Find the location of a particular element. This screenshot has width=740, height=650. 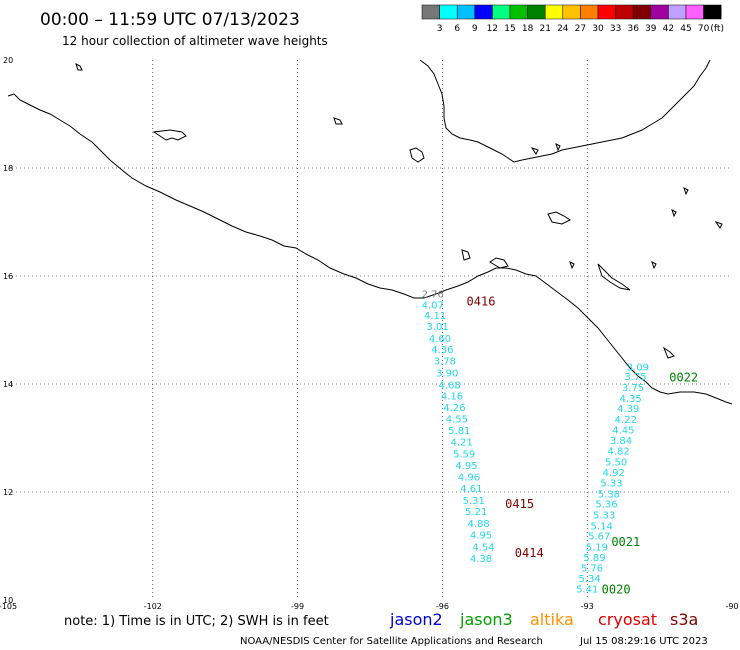

wave-height-label: 4.61 is located at coordinates (471, 489).